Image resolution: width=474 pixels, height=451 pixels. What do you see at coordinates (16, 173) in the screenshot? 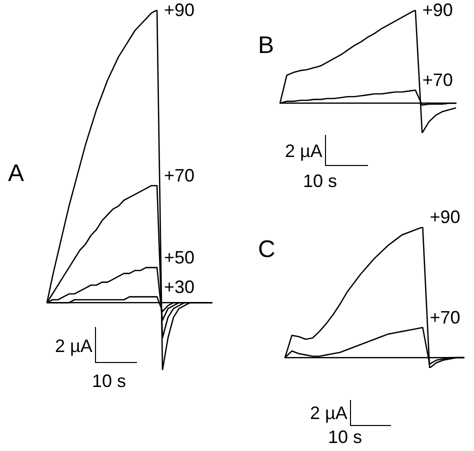
I see `text: A` at bounding box center [16, 173].